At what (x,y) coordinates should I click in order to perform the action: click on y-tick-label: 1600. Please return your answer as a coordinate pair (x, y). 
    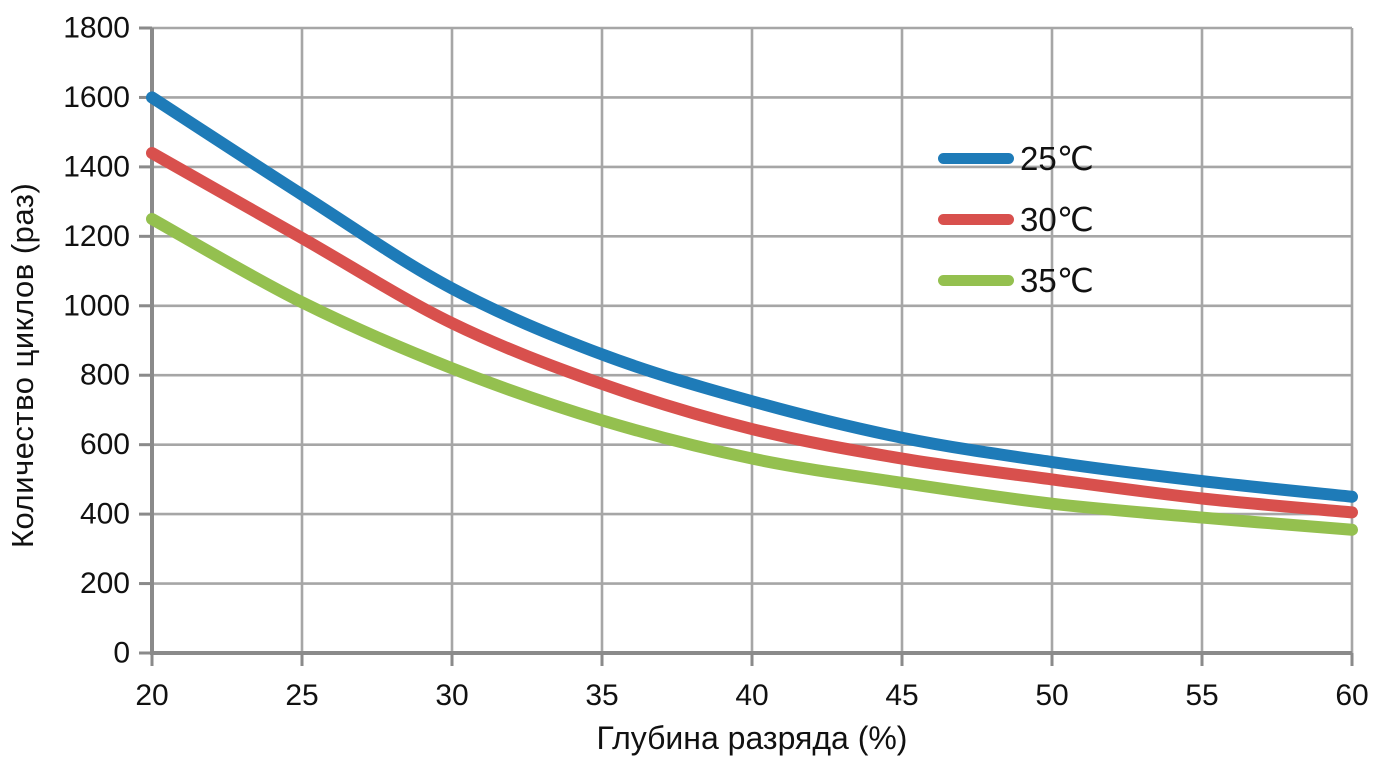
    Looking at the image, I should click on (96, 97).